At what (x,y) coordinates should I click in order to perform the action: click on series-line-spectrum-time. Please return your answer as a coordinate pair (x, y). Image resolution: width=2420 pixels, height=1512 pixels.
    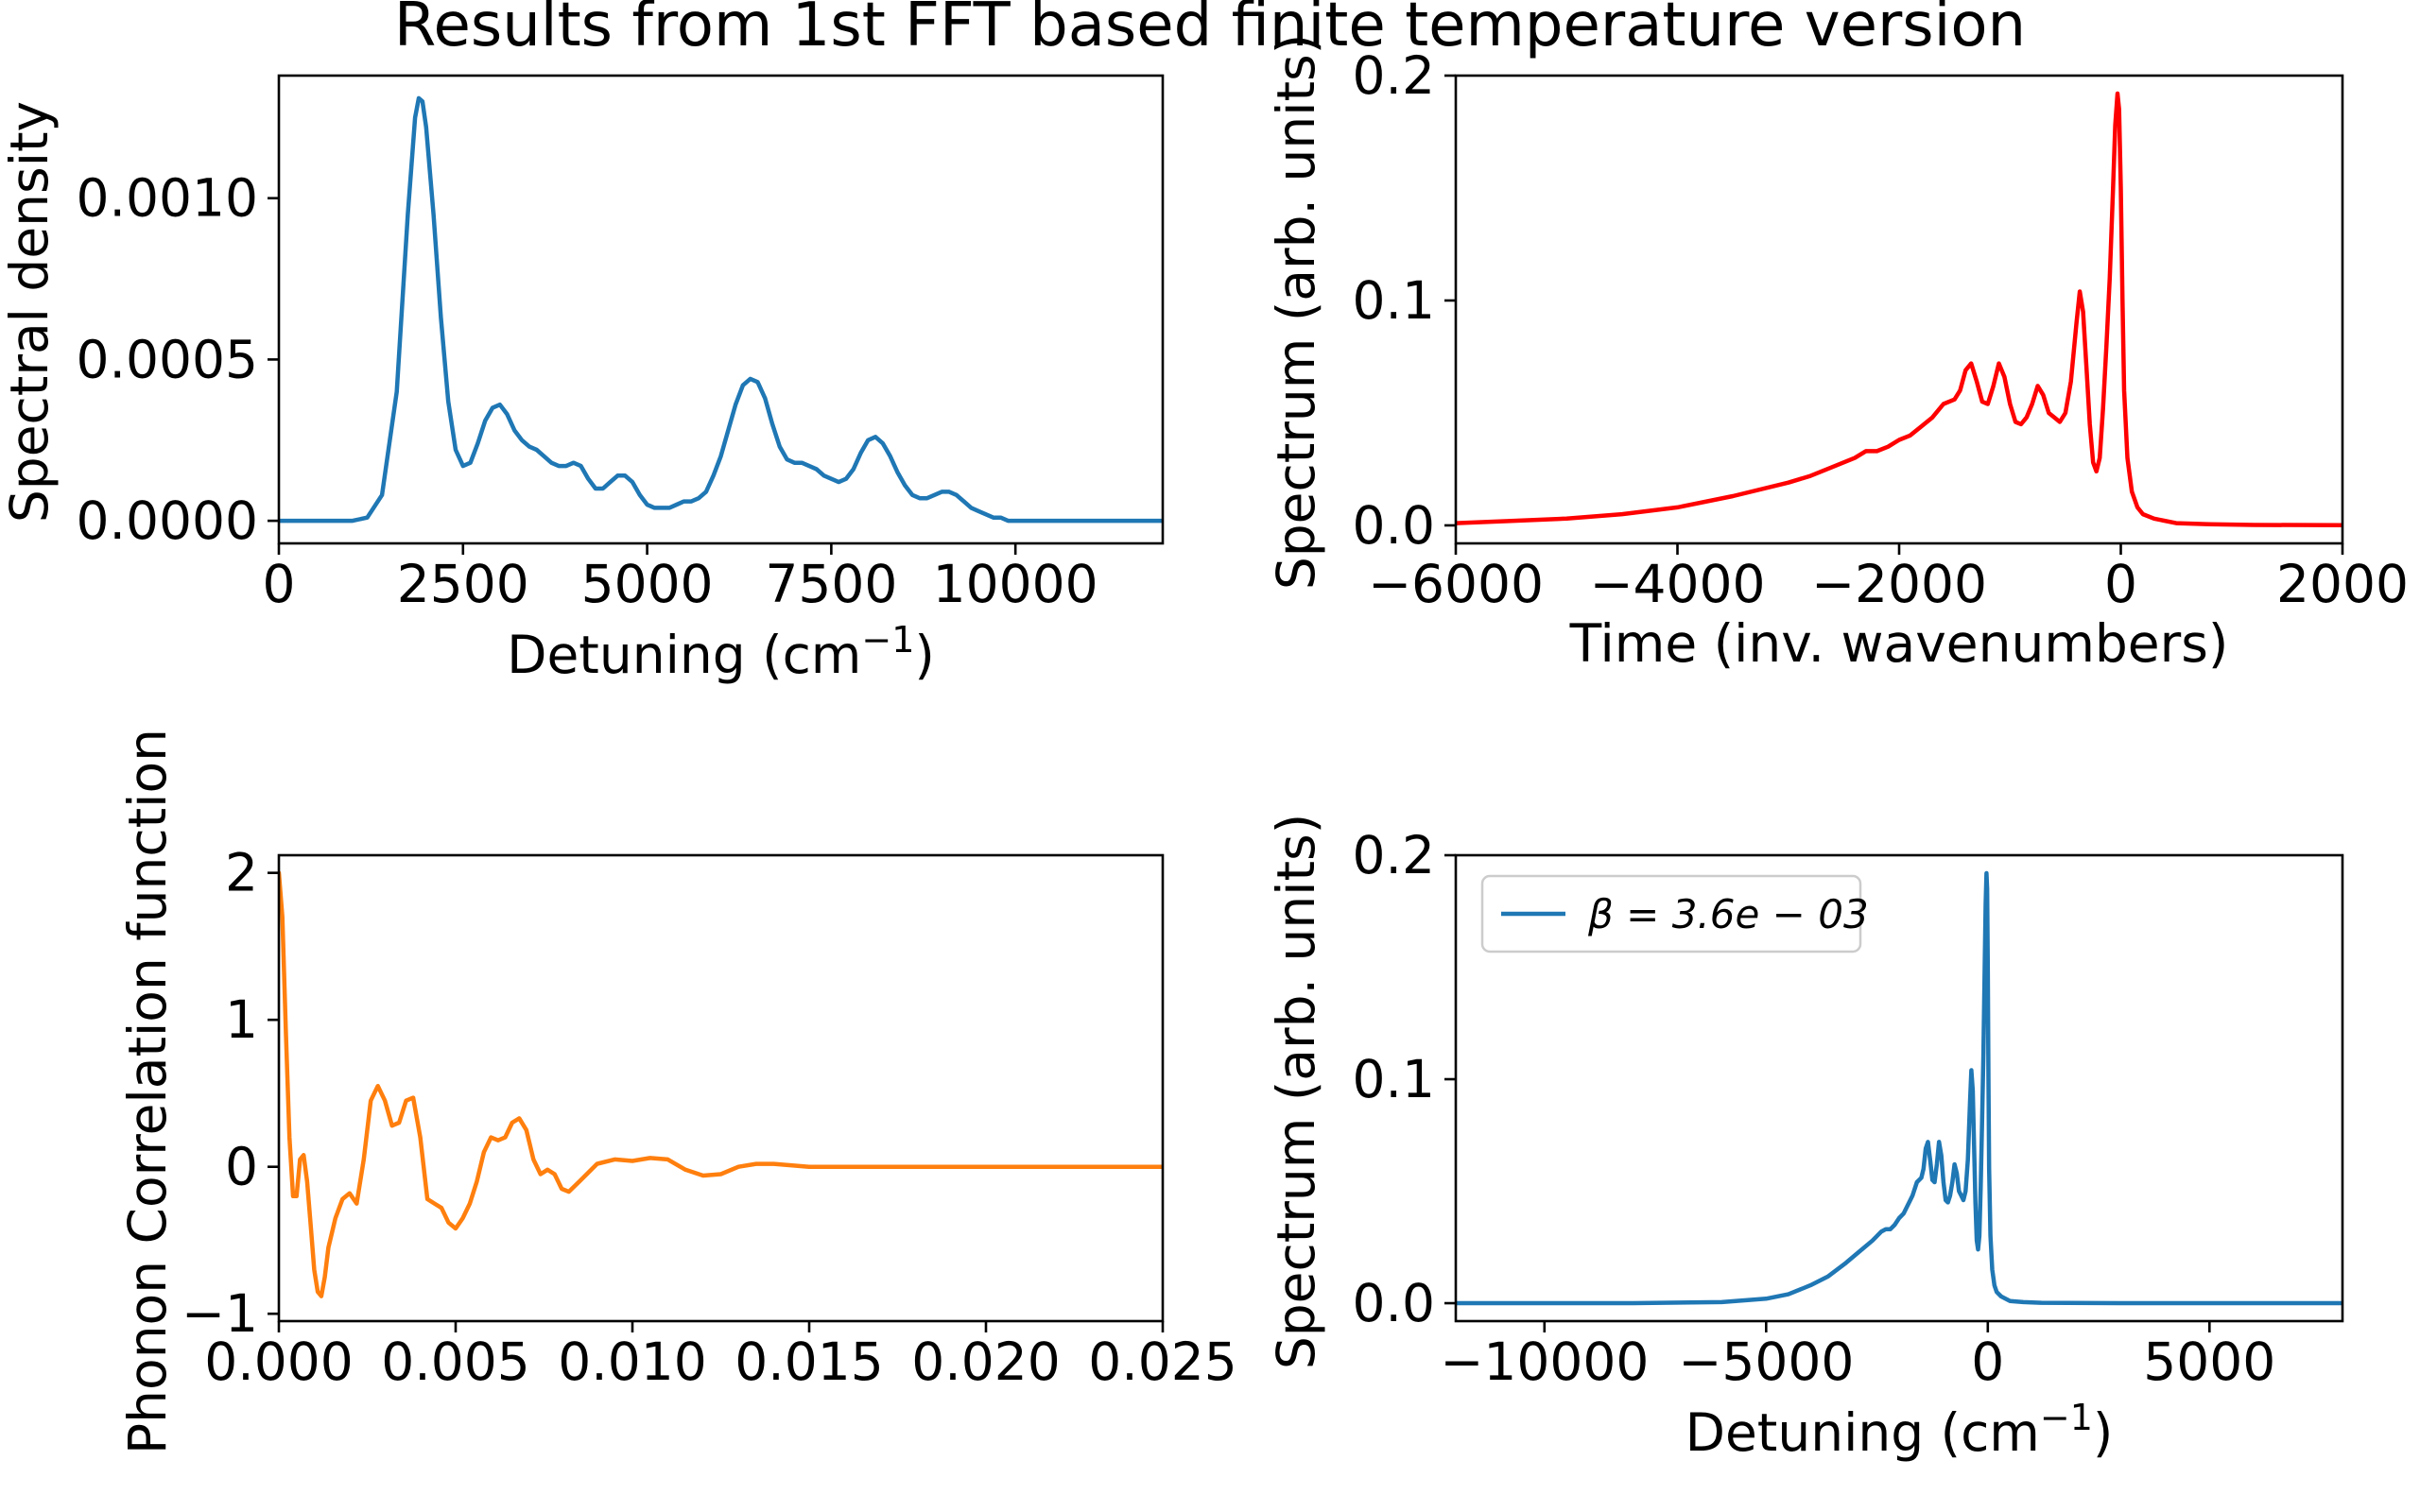
    Looking at the image, I should click on (1899, 309).